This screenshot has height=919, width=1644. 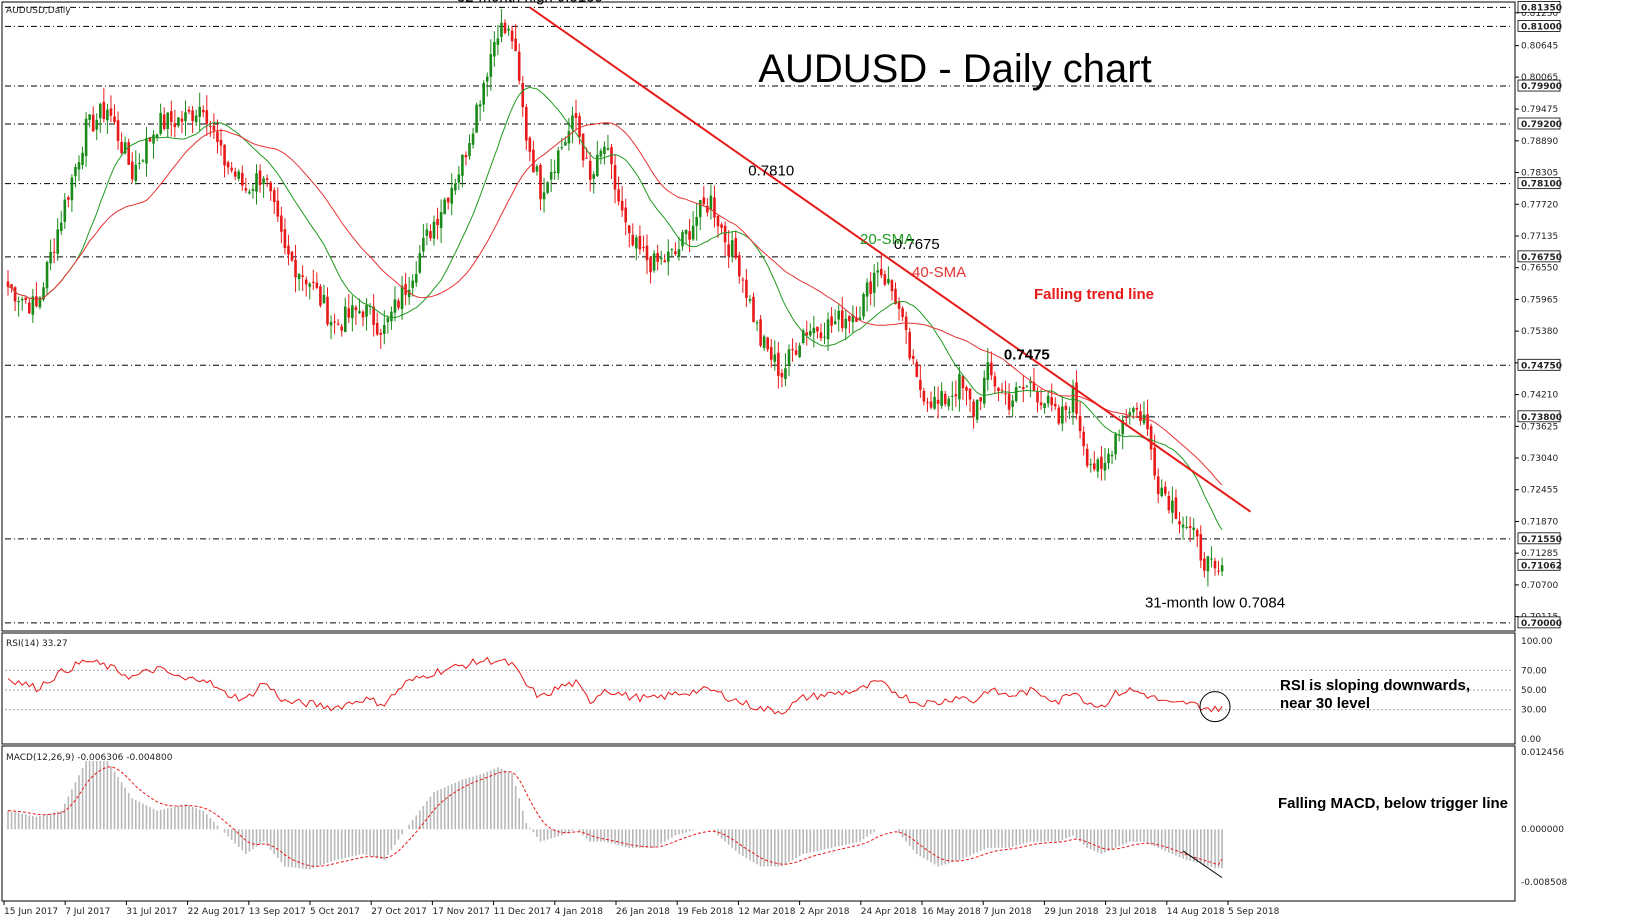 I want to click on price-level-label: 0.79900, so click(x=1541, y=87).